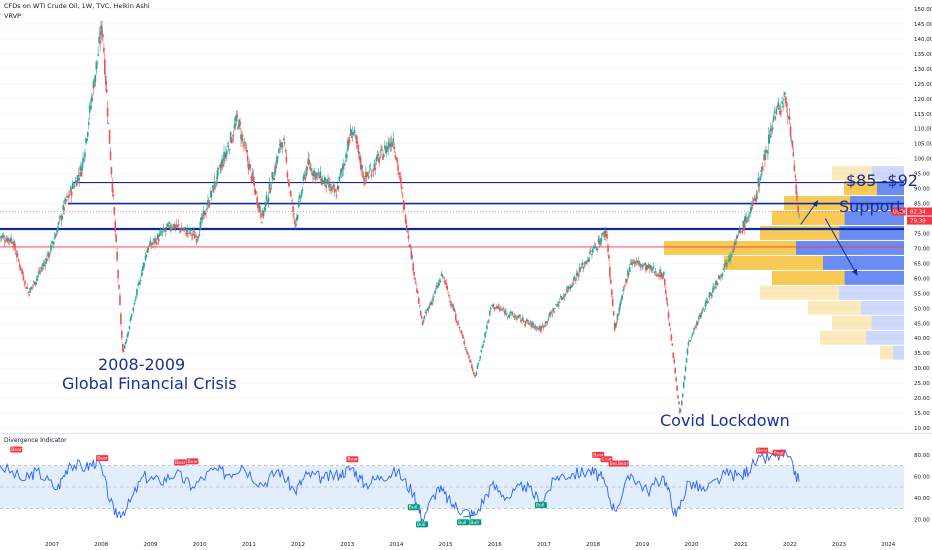 Image resolution: width=932 pixels, height=550 pixels. I want to click on volume-bar-up, so click(852, 173).